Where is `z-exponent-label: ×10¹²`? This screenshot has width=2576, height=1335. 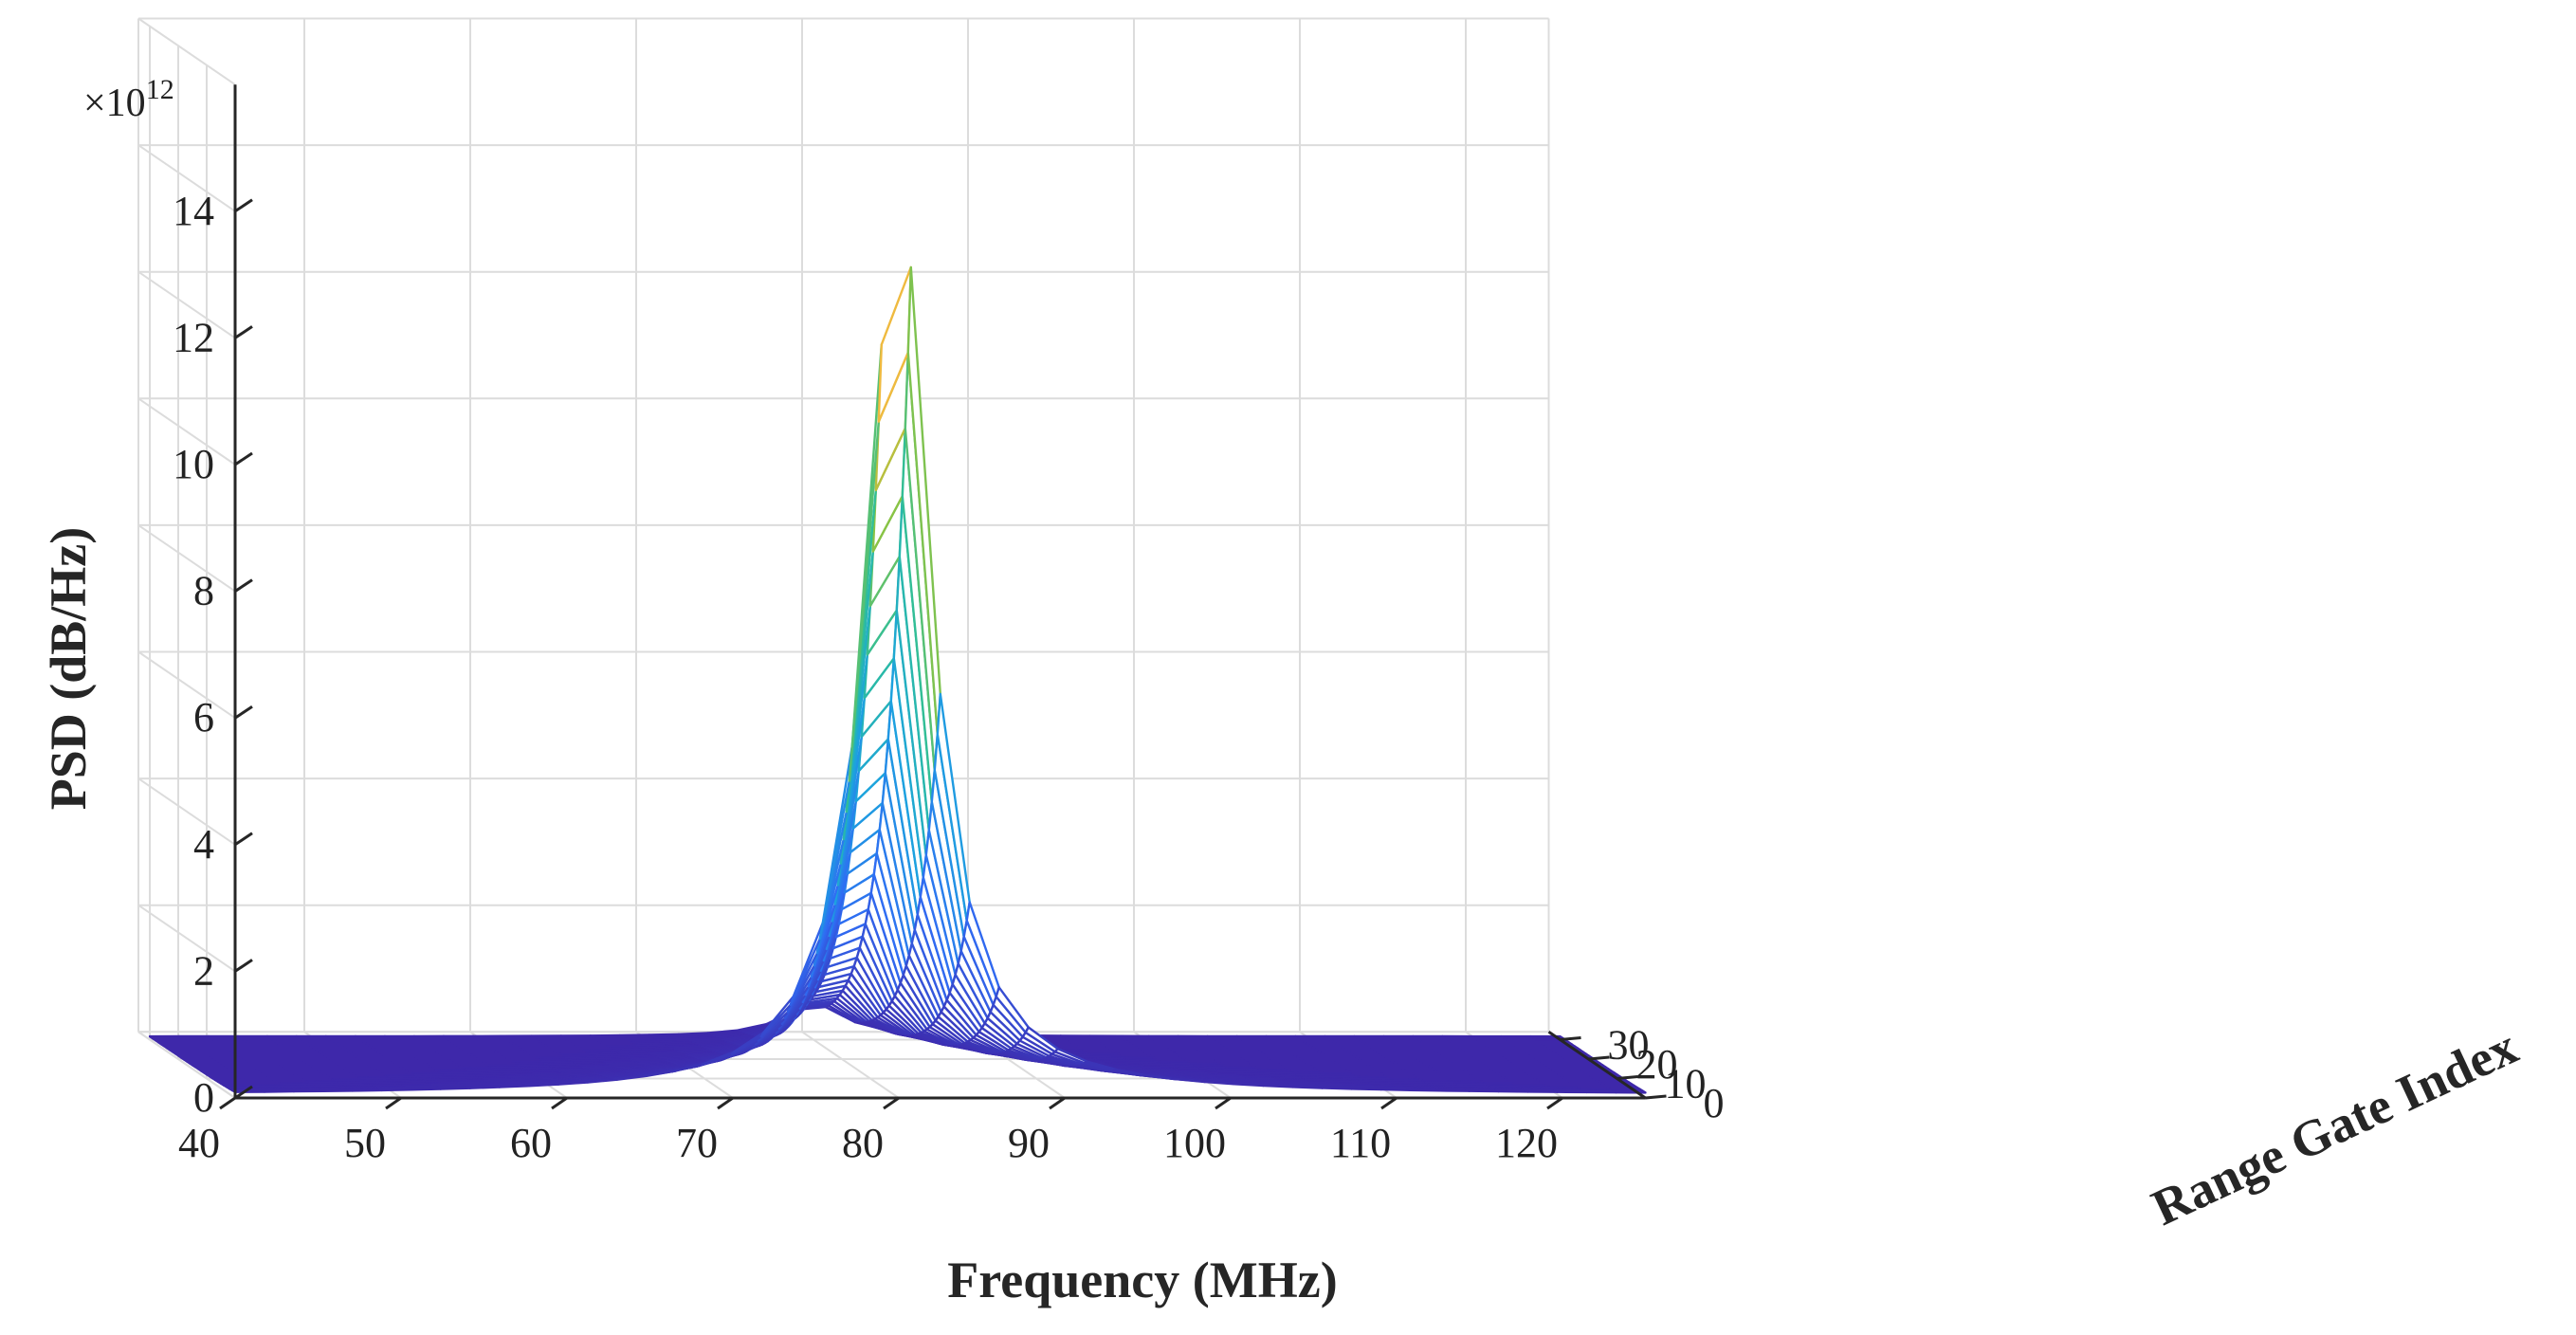
z-exponent-label: ×10¹² is located at coordinates (128, 99).